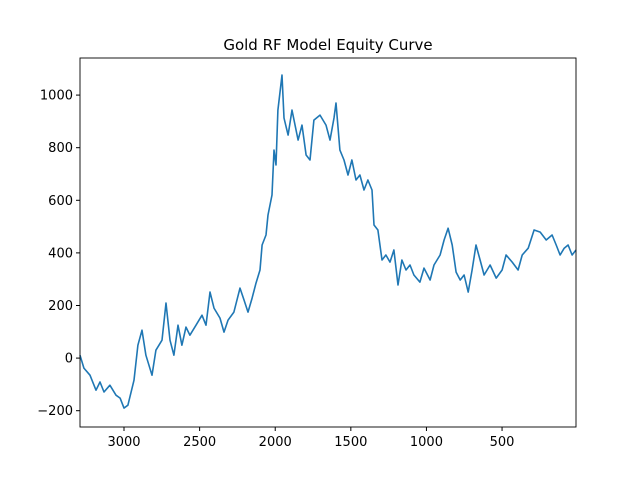 The width and height of the screenshot is (640, 480). Describe the element at coordinates (60, 148) in the screenshot. I see `y-tick-label: 800` at that location.